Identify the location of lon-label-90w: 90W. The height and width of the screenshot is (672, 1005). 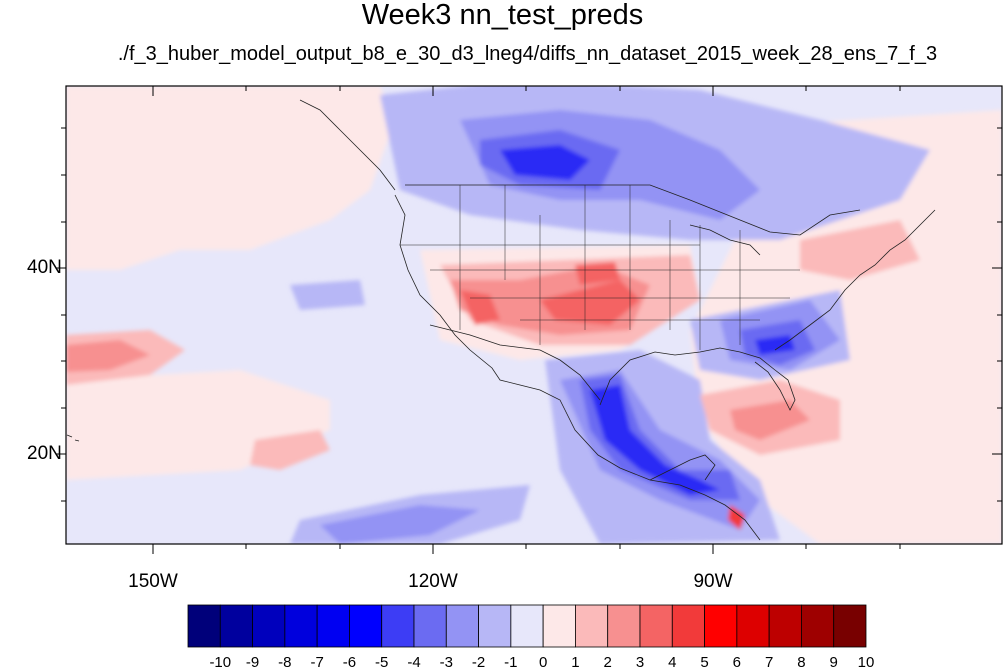
(713, 581).